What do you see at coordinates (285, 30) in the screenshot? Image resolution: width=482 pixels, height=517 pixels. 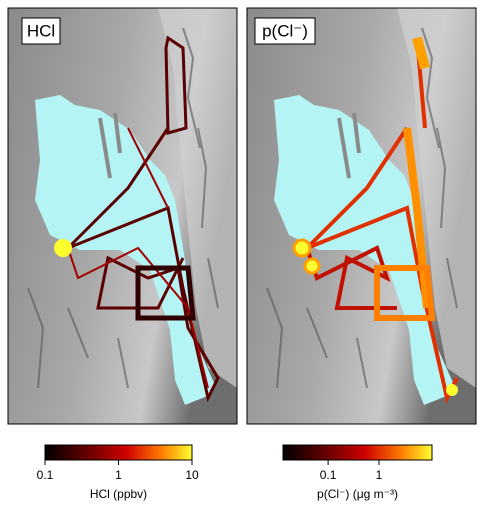 I see `panel-title: p(Cl⁻)` at bounding box center [285, 30].